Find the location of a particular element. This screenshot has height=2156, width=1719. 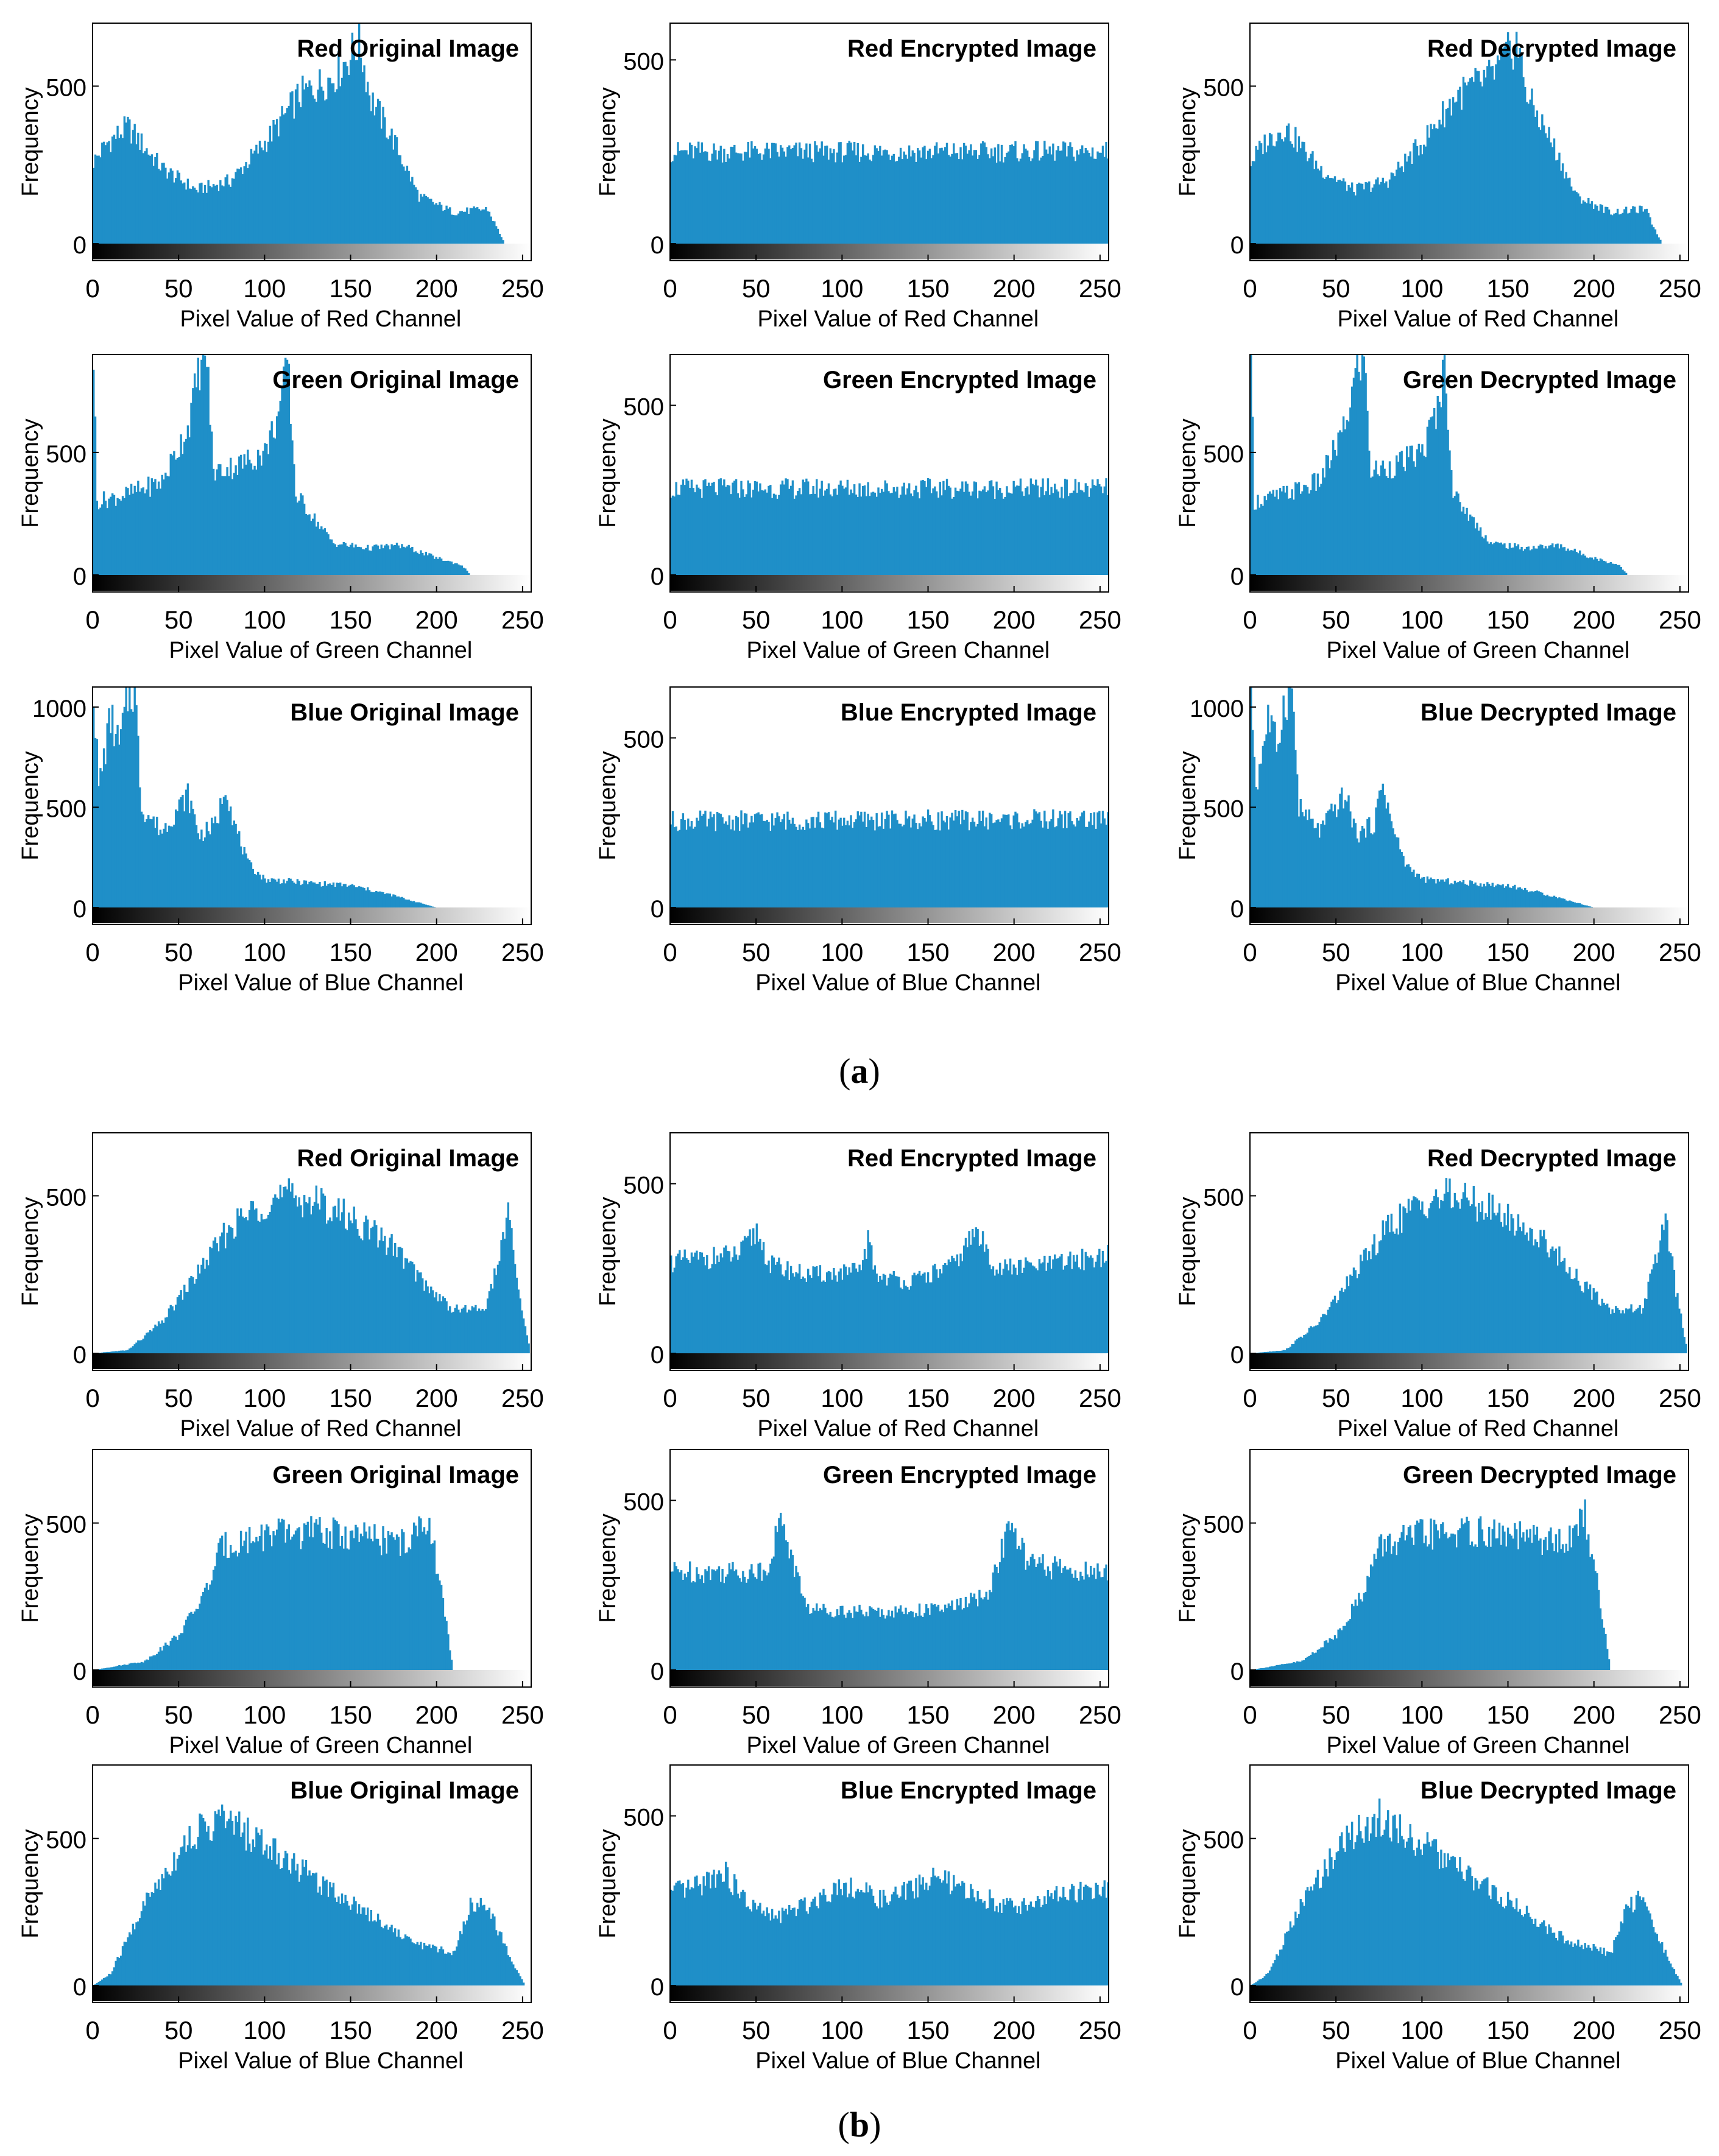

y-tick-label: 1000 is located at coordinates (1217, 709).